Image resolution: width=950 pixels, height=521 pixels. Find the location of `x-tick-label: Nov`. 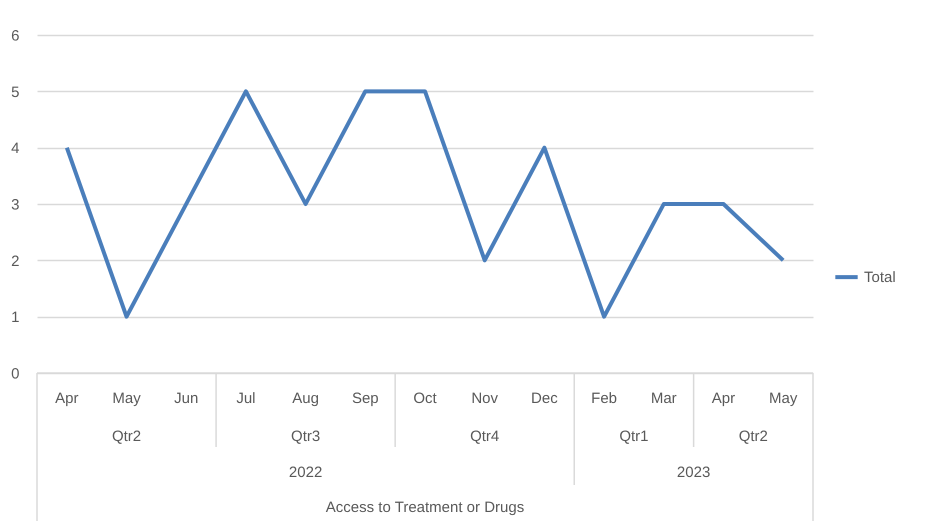

x-tick-label: Nov is located at coordinates (485, 398).